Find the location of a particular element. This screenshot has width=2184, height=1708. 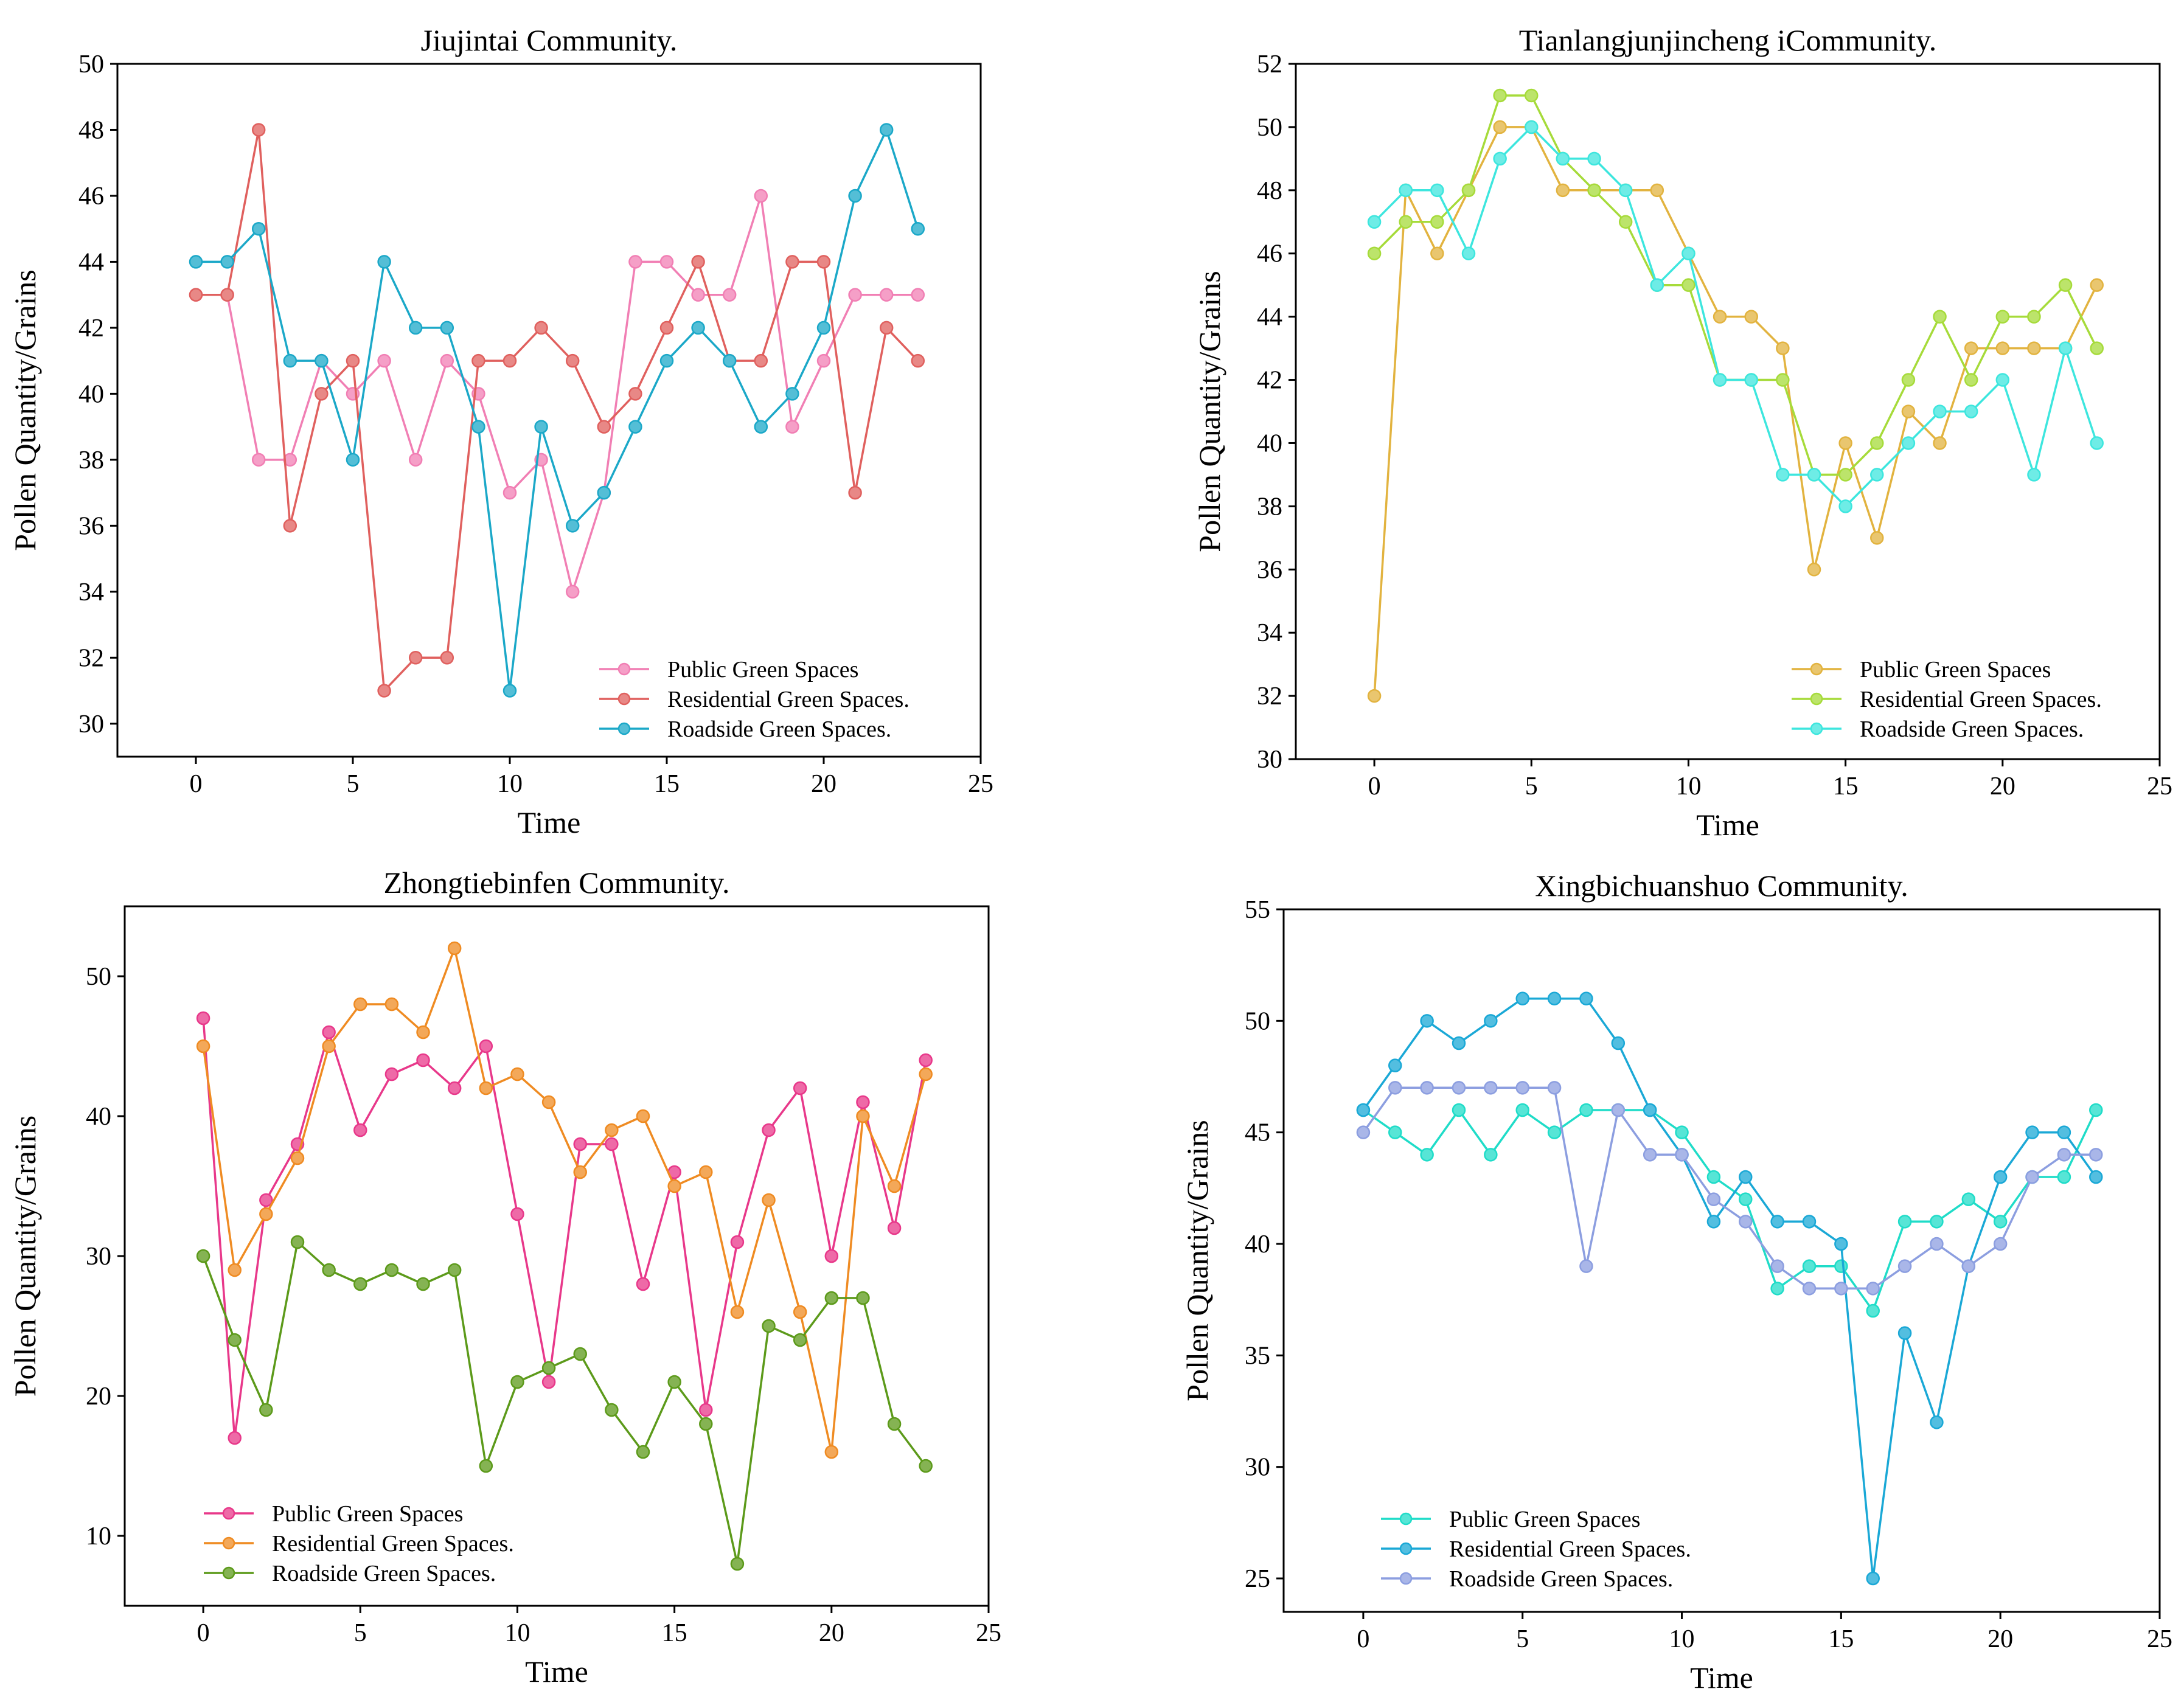

legend-label: Residential Green Spaces. is located at coordinates (788, 699).